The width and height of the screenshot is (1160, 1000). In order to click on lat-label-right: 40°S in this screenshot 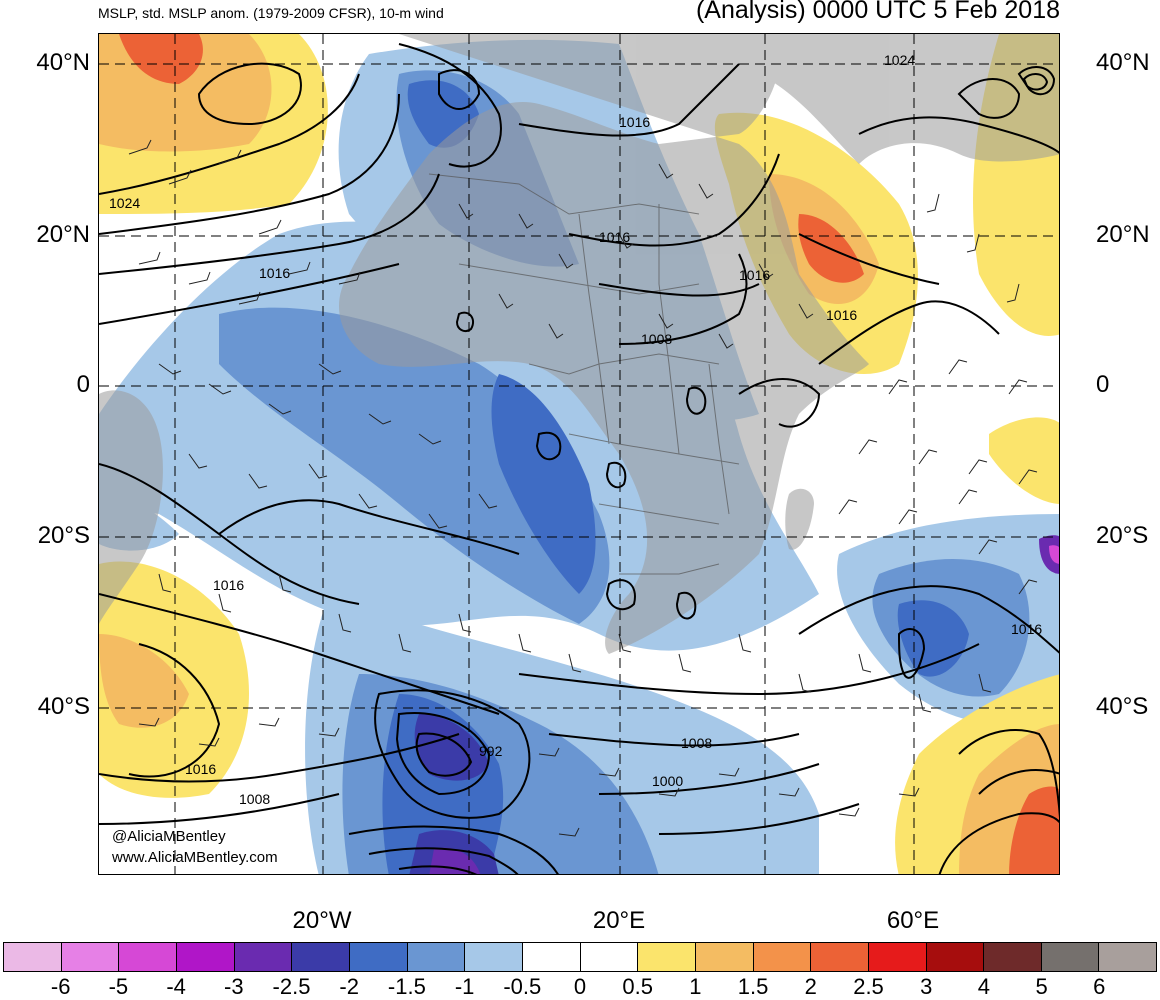, I will do `click(1122, 706)`.